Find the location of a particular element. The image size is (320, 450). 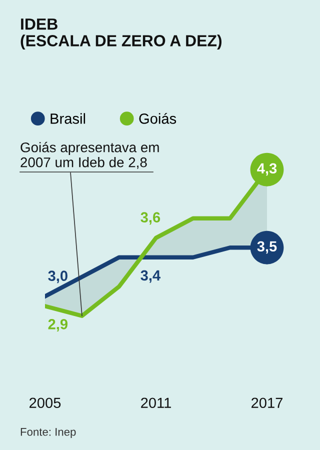

x-tick-label: 2005 is located at coordinates (45, 403).